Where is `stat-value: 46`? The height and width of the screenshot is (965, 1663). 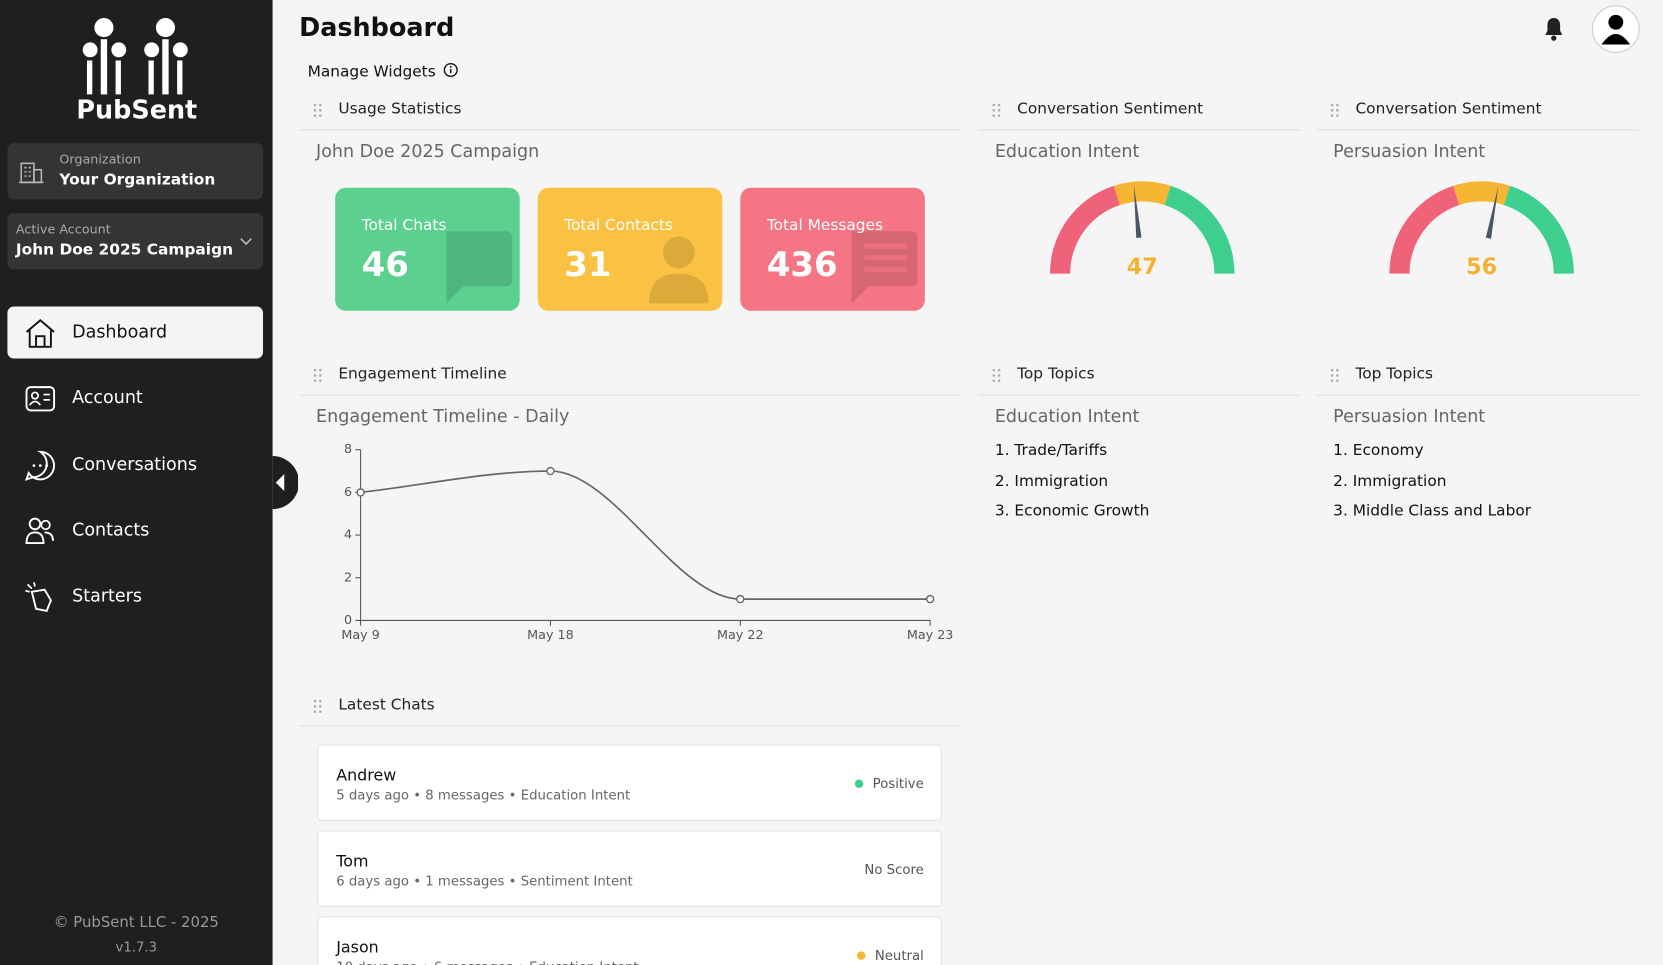
stat-value: 46 is located at coordinates (385, 264).